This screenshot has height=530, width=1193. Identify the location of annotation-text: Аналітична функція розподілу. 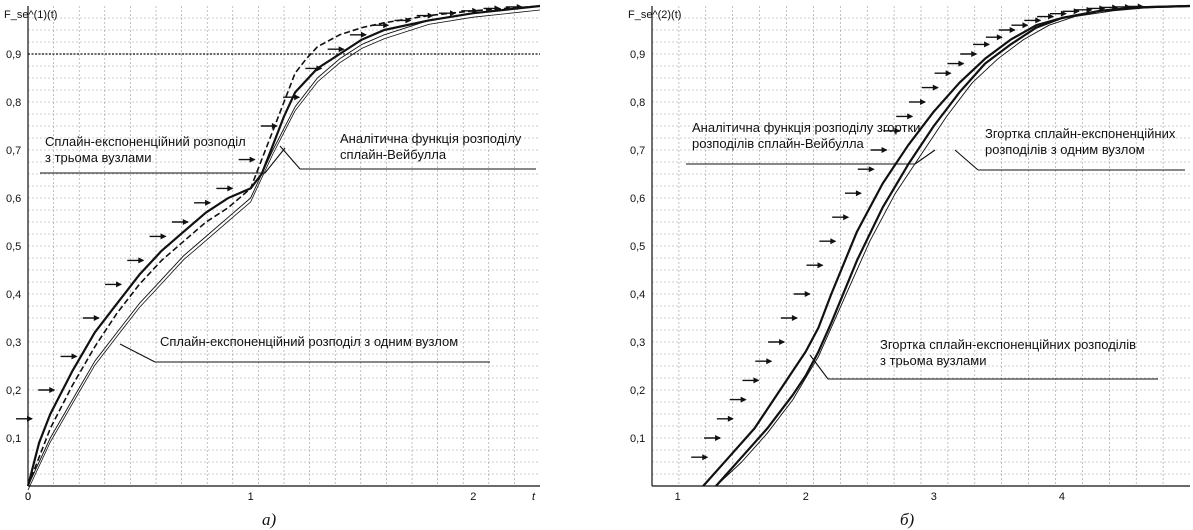
(431, 138).